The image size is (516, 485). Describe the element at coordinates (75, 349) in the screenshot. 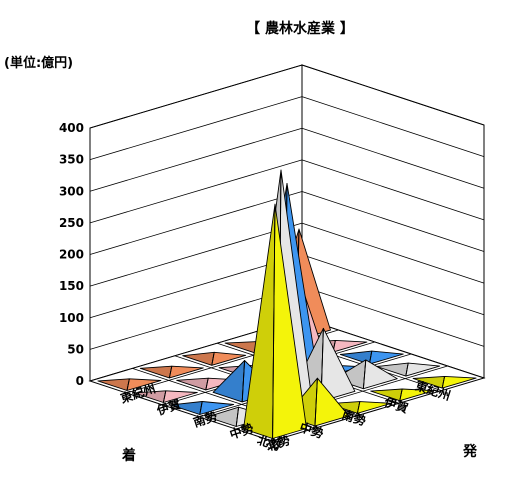

I see `y-tick-label: 50` at that location.